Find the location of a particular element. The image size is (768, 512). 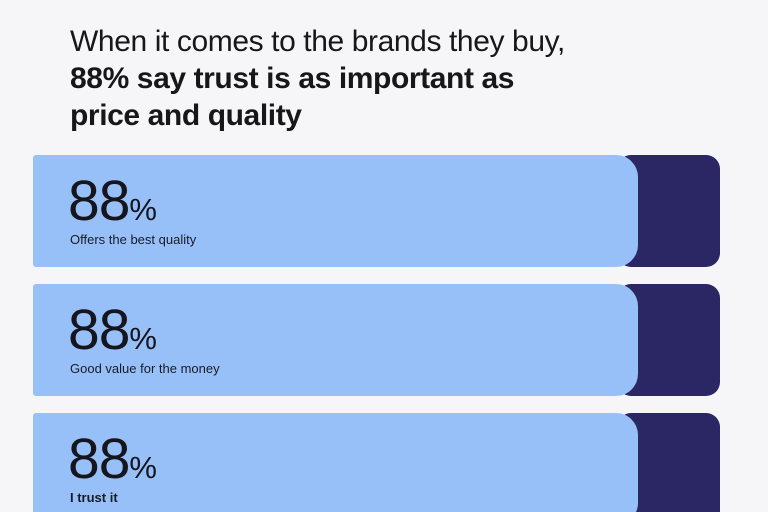

title-line-3: price and quality is located at coordinates (186, 116).